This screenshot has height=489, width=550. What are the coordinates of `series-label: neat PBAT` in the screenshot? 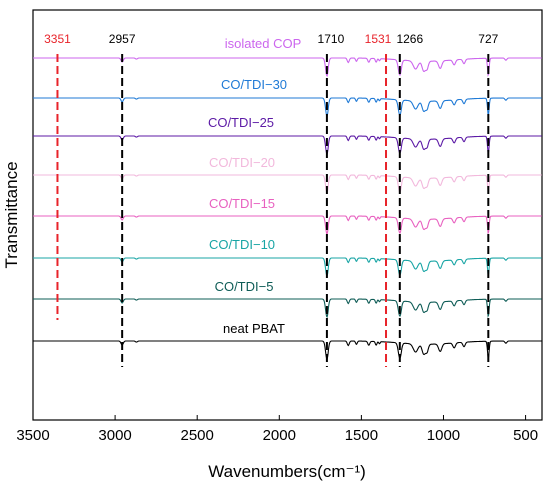 It's located at (254, 328).